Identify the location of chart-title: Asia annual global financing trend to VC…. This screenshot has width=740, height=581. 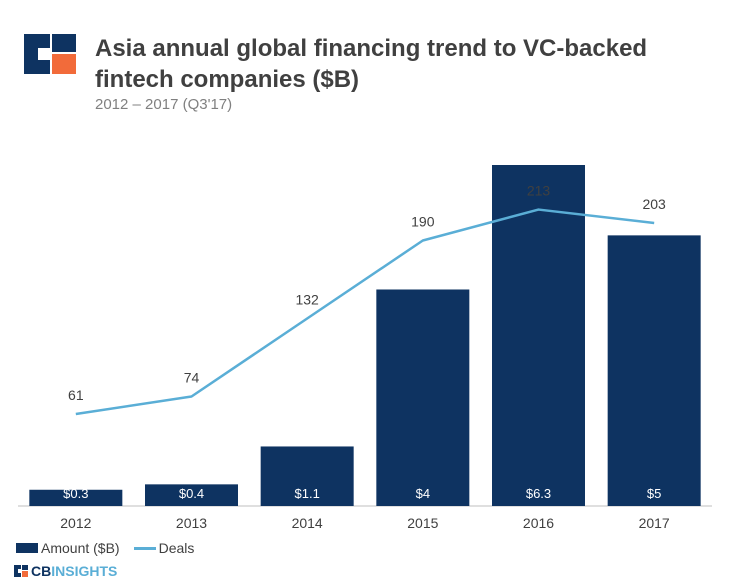
(371, 64).